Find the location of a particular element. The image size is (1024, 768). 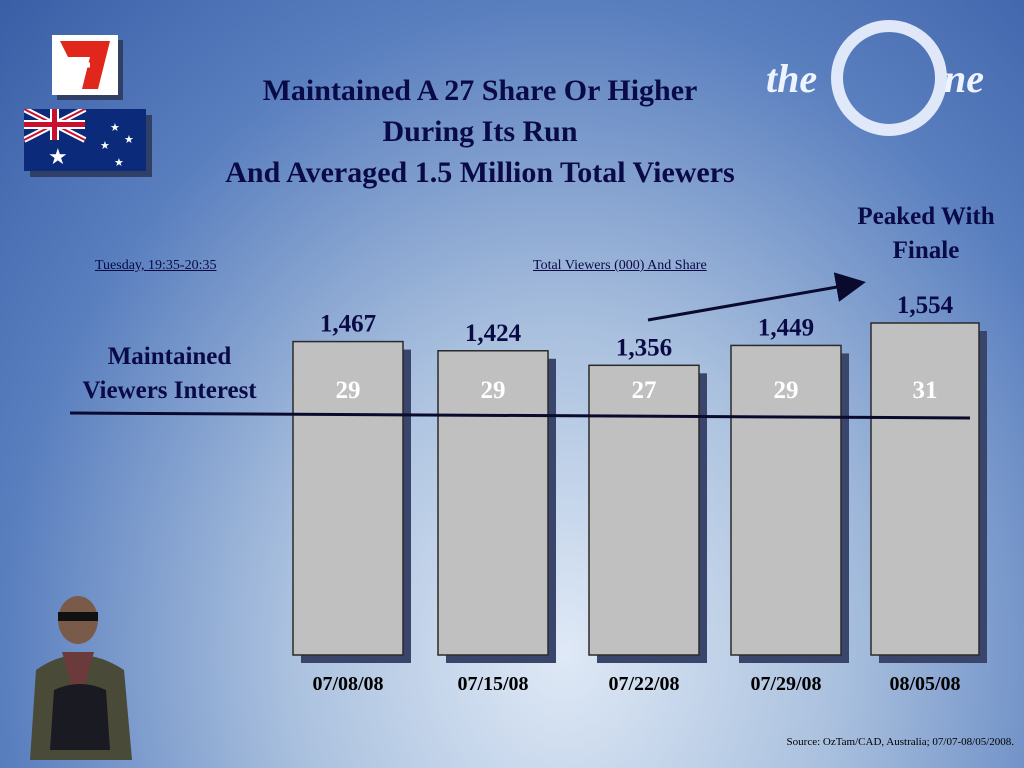

title-line-3: And Averaged 1.5 Million Total Viewers is located at coordinates (480, 172).